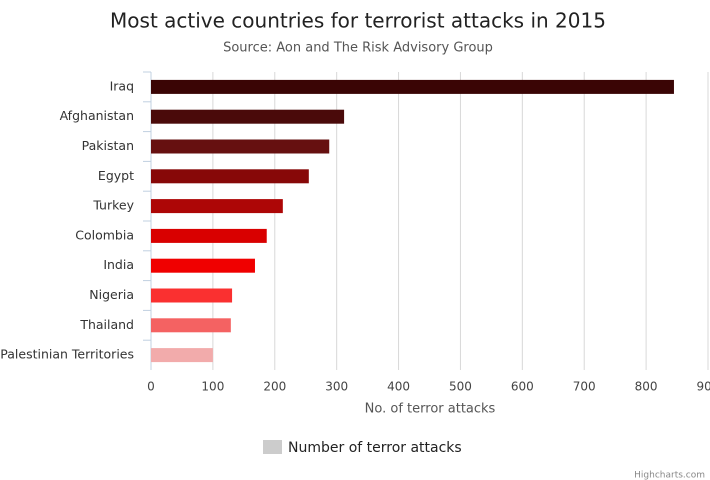  I want to click on x-tick-label: 700, so click(584, 387).